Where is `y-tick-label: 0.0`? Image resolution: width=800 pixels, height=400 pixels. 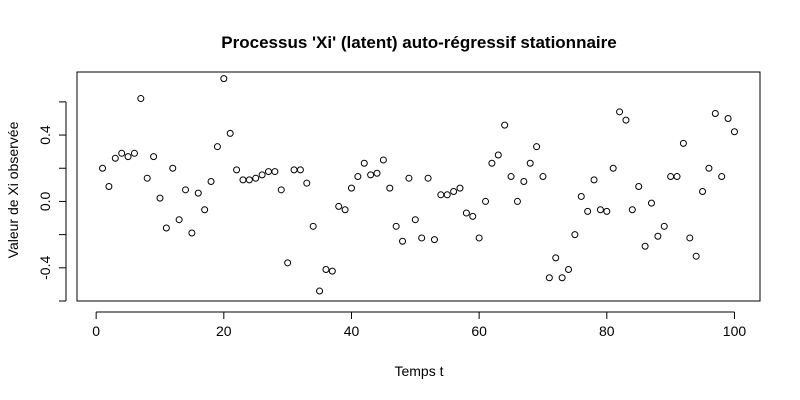 y-tick-label: 0.0 is located at coordinates (45, 201).